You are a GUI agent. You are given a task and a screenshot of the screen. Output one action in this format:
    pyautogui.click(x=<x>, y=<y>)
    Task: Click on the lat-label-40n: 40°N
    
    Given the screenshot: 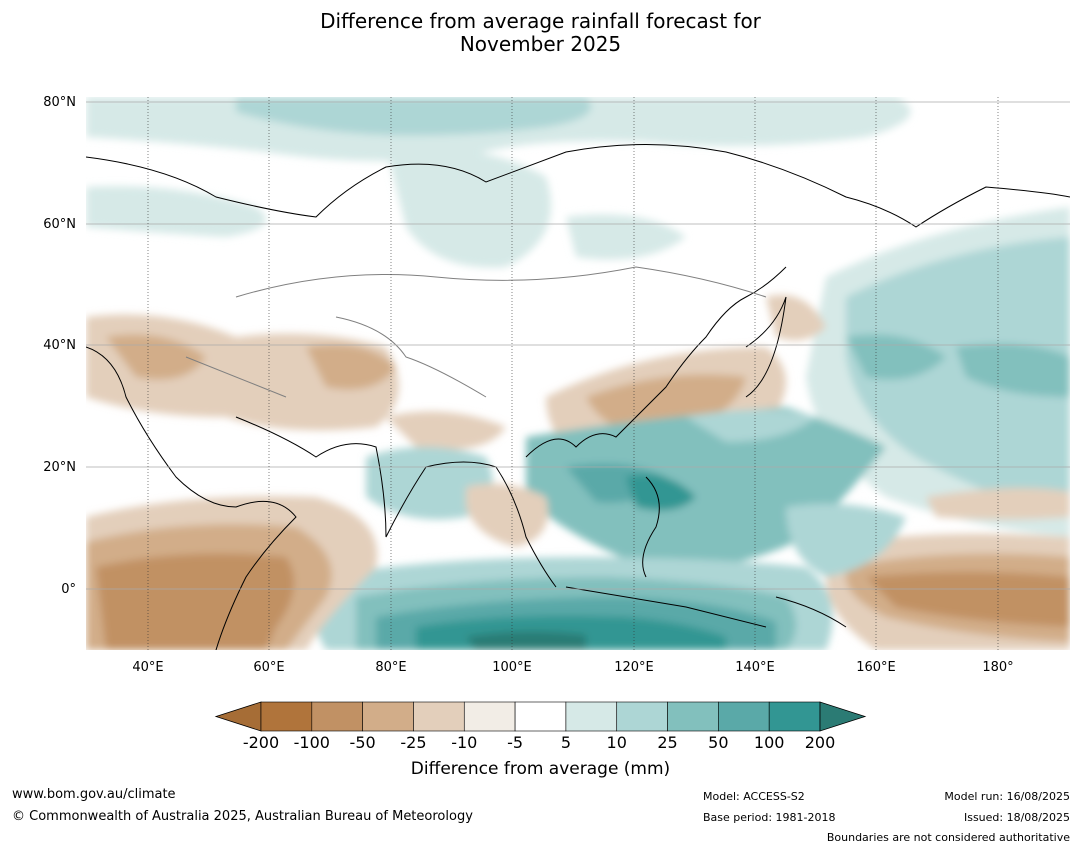 What is the action you would take?
    pyautogui.click(x=59, y=345)
    